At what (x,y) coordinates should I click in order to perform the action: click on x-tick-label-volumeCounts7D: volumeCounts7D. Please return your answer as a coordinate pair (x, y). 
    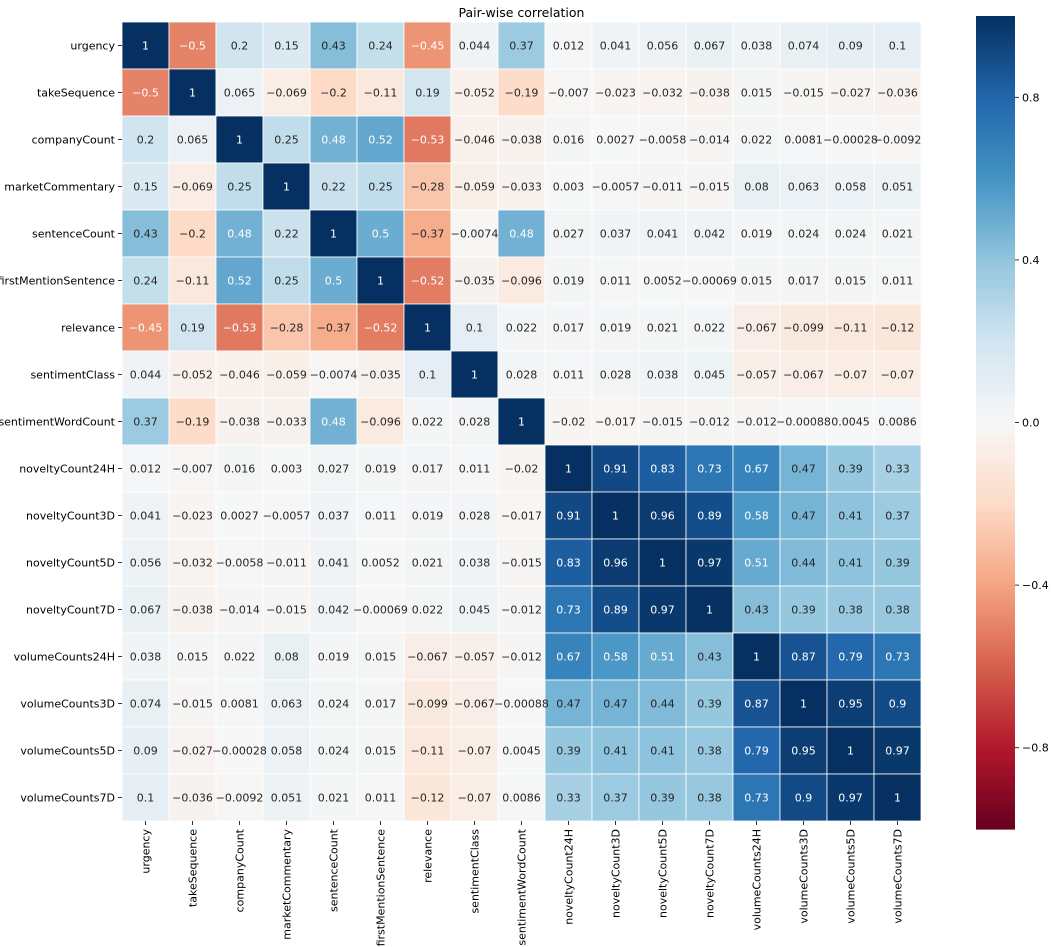
    Looking at the image, I should click on (898, 876).